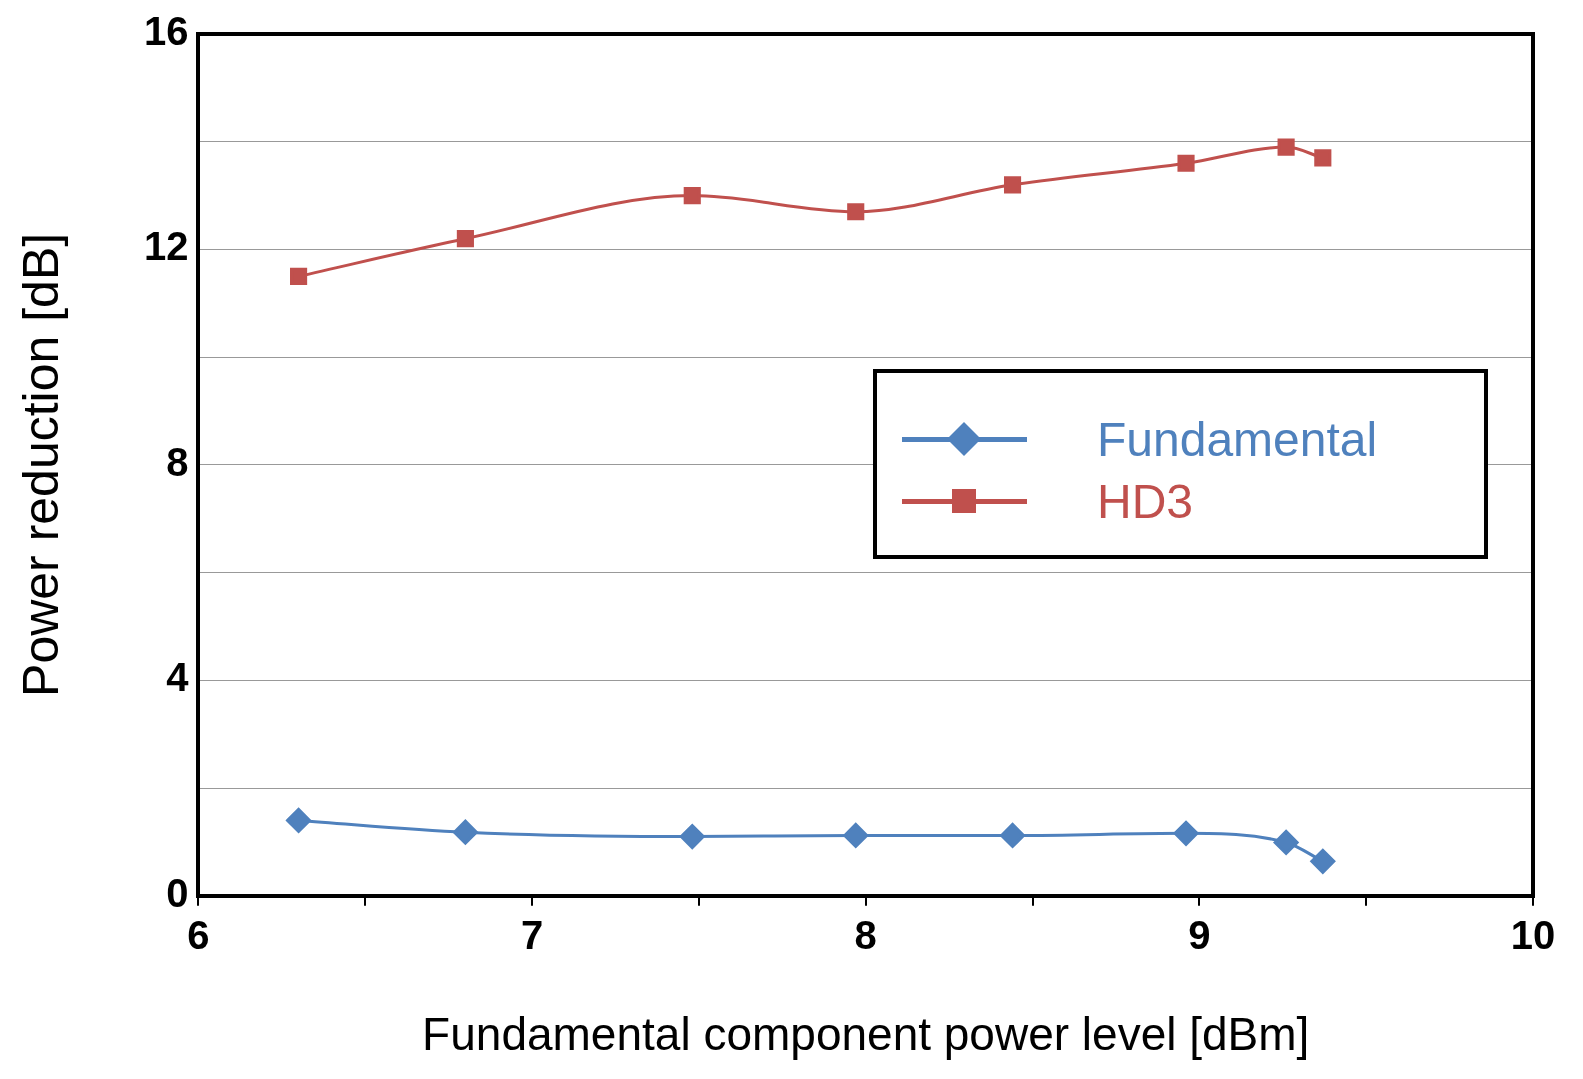 This screenshot has width=1583, height=1079. What do you see at coordinates (166, 31) in the screenshot?
I see `y-tick-label: 16` at bounding box center [166, 31].